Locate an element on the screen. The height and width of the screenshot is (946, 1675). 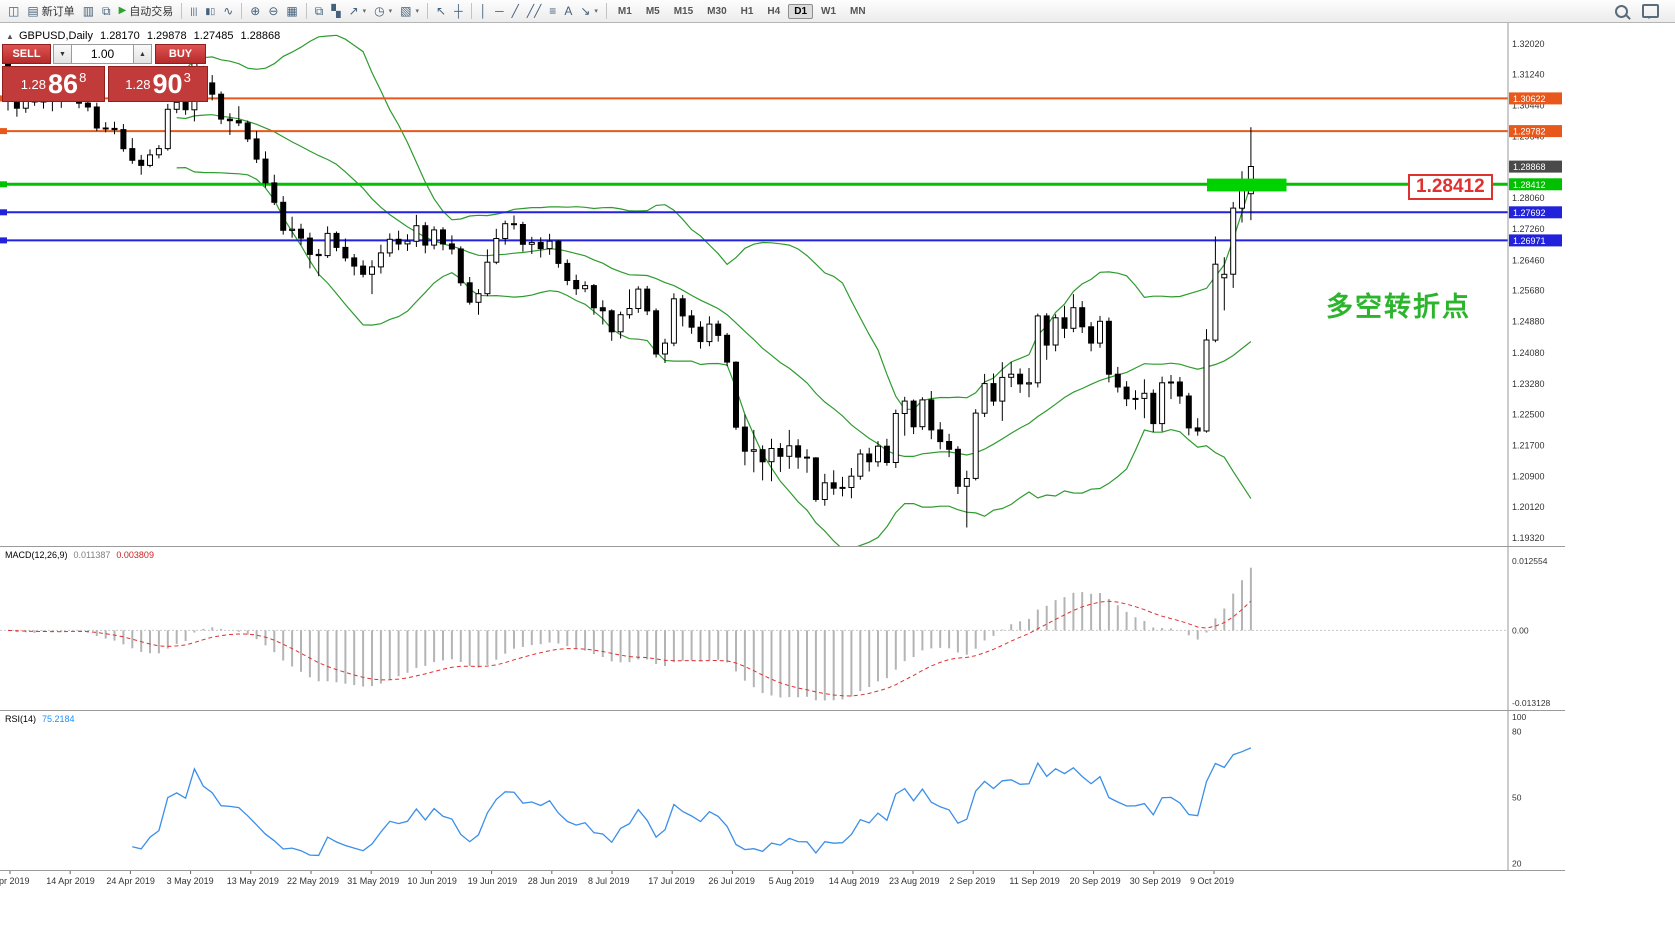
line-chart-type-button: ∿ is located at coordinates (228, 11).